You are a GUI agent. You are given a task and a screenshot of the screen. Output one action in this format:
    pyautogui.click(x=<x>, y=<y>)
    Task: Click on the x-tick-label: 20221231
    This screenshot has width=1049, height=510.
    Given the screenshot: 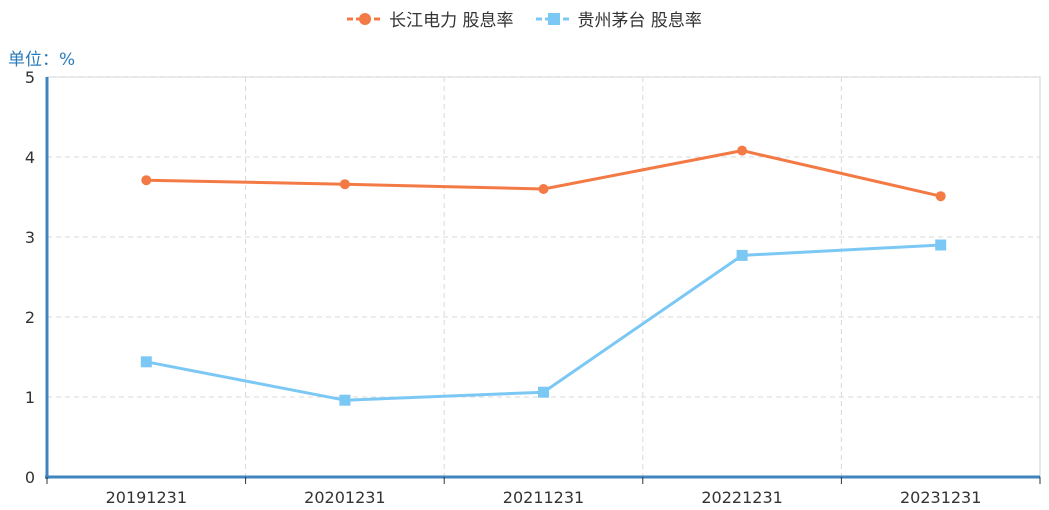 What is the action you would take?
    pyautogui.click(x=741, y=497)
    